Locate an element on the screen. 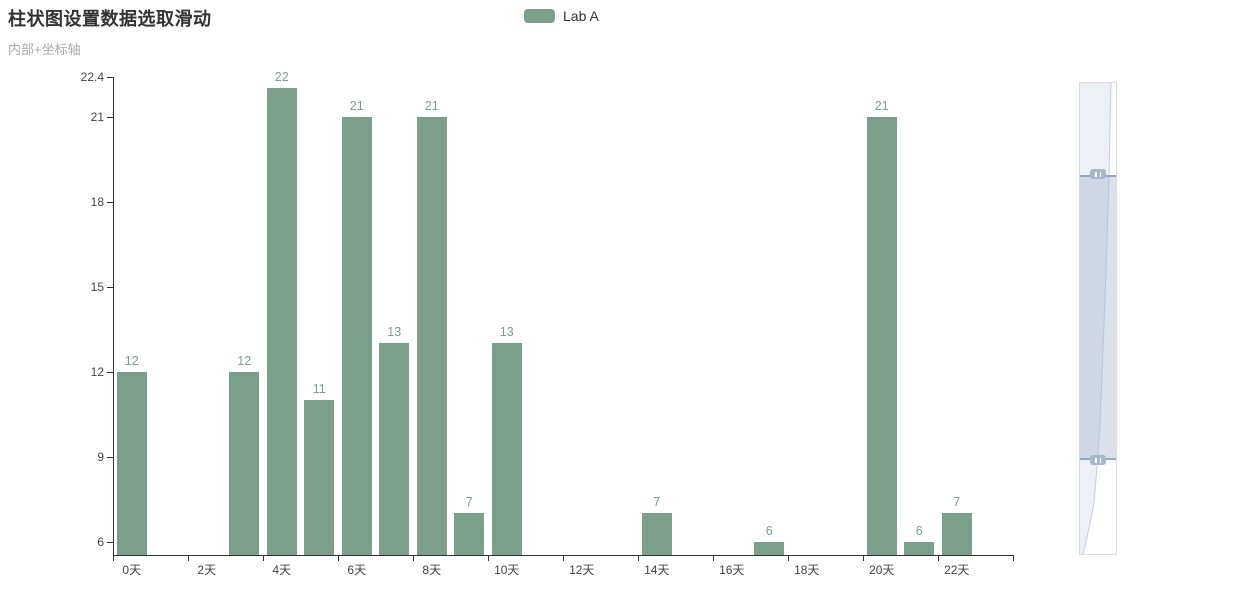  bar-3天 is located at coordinates (244, 463).